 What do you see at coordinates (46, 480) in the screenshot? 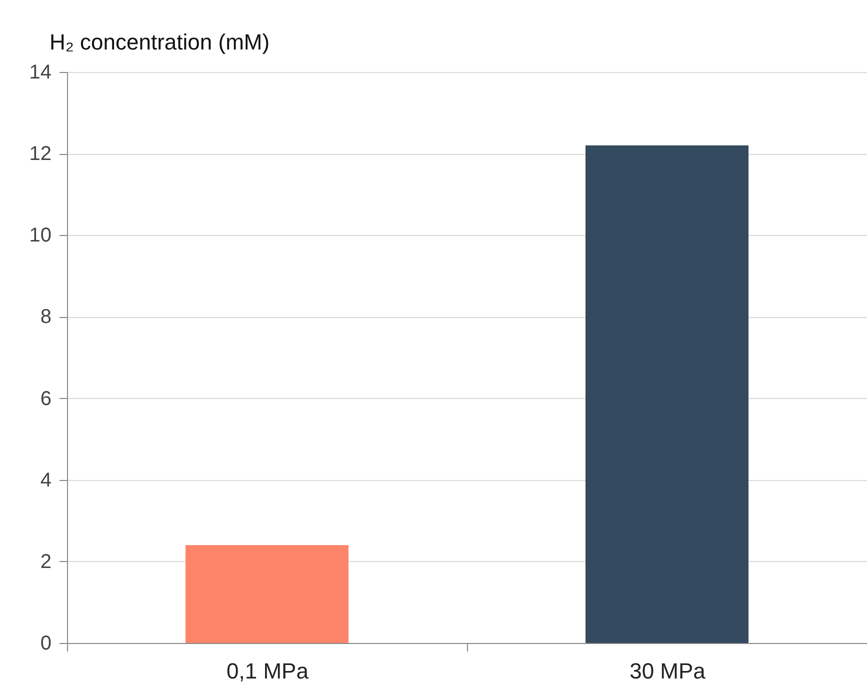
I see `y-tick-label: 4` at bounding box center [46, 480].